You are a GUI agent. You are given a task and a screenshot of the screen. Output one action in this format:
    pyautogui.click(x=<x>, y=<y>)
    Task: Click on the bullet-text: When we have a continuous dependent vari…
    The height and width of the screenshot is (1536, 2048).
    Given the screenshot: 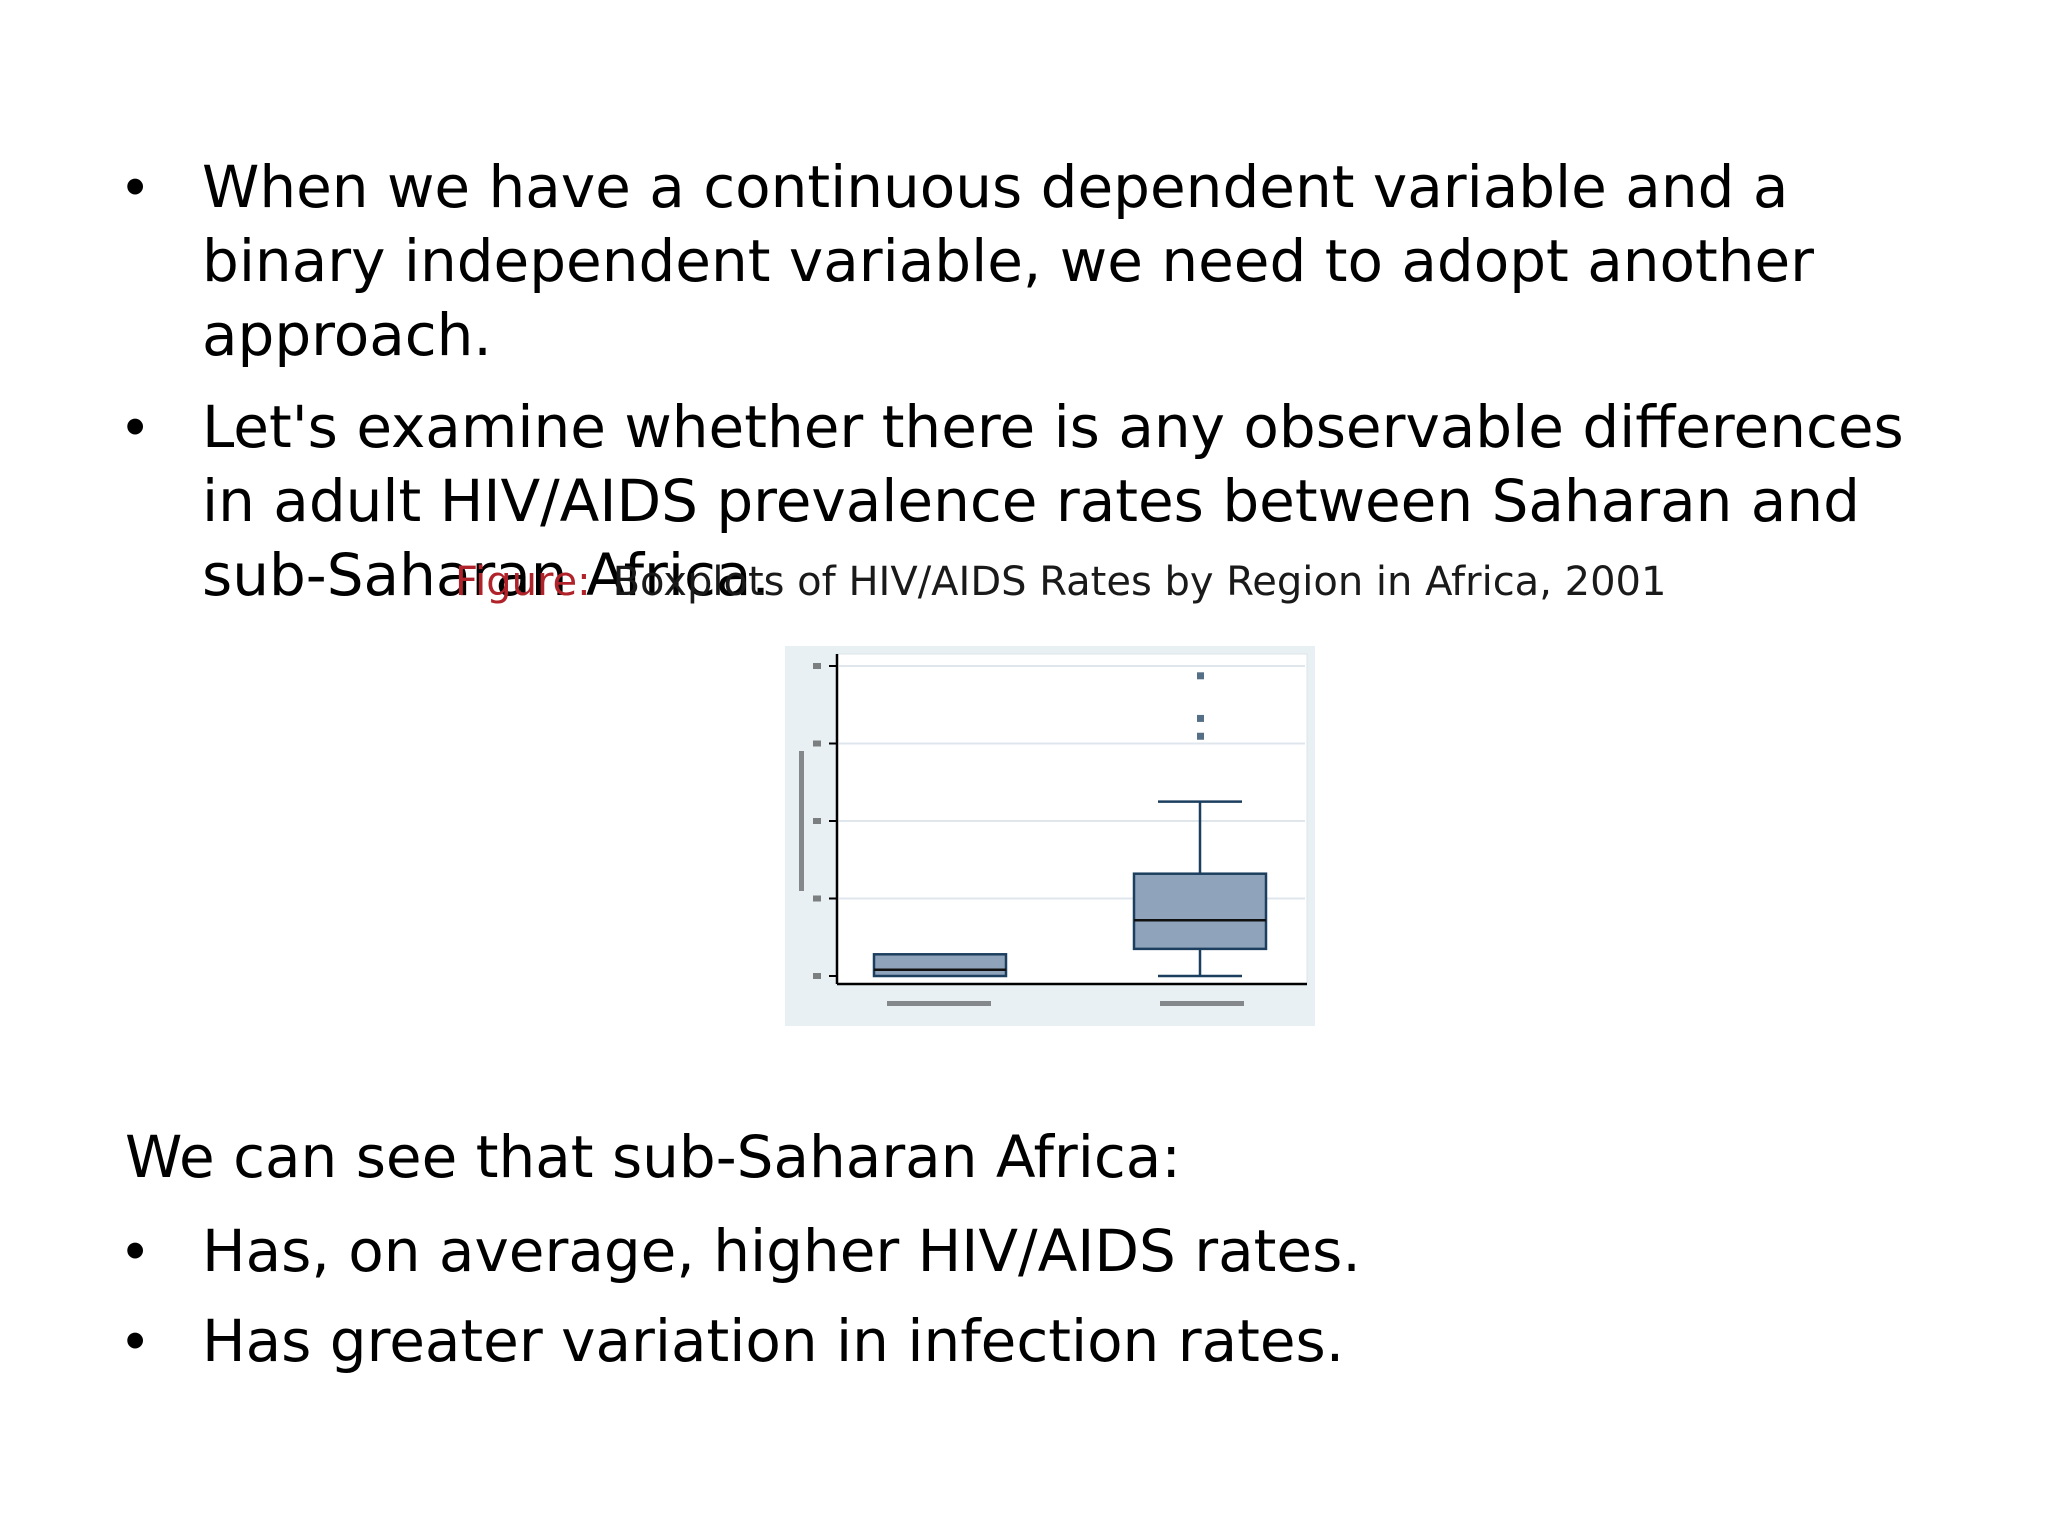 What is the action you would take?
    pyautogui.click(x=1008, y=261)
    